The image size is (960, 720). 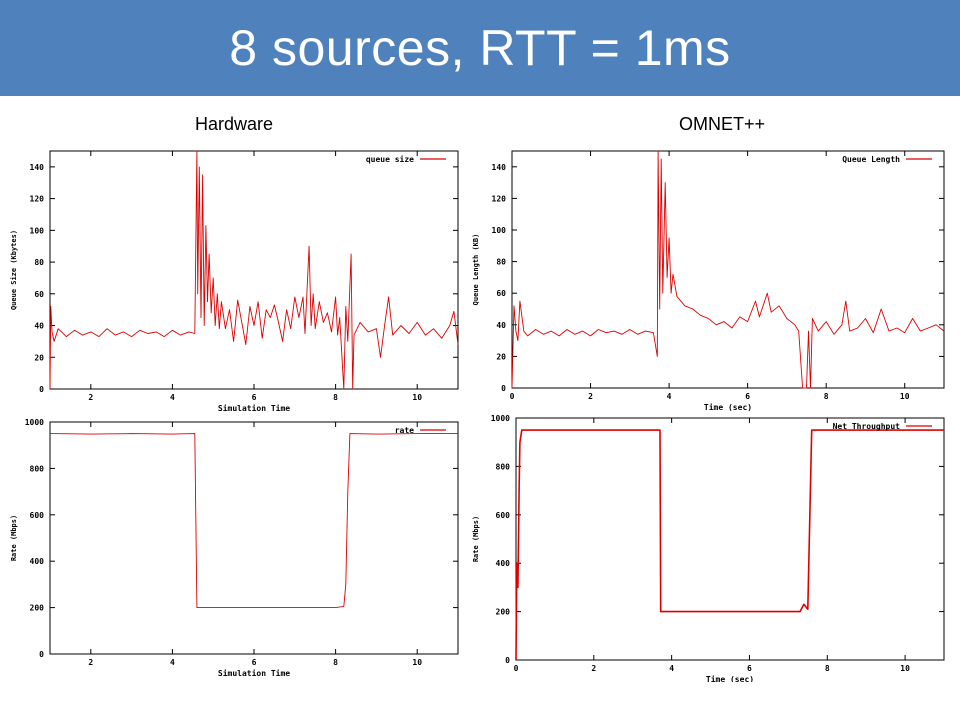 What do you see at coordinates (476, 270) in the screenshot?
I see `y-axis-label: Queue Length (KB)` at bounding box center [476, 270].